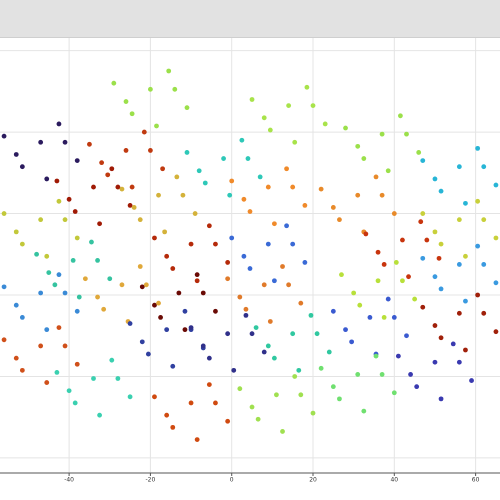  Describe the element at coordinates (69, 480) in the screenshot. I see `x-tick-label: -40` at that location.